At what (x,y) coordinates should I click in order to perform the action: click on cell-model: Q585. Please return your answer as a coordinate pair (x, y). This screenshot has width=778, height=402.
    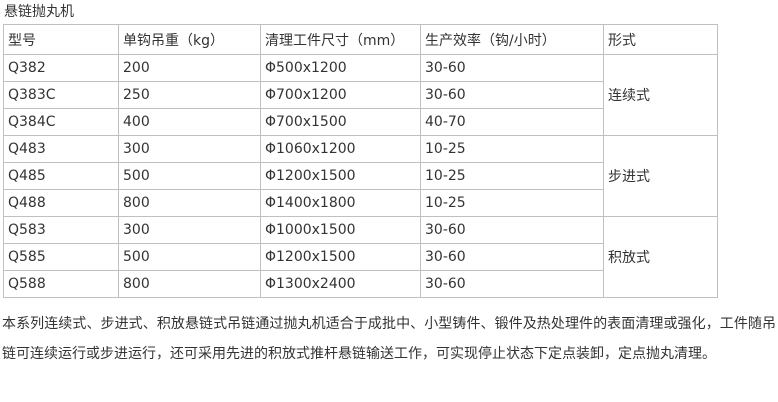
    Looking at the image, I should click on (61, 257).